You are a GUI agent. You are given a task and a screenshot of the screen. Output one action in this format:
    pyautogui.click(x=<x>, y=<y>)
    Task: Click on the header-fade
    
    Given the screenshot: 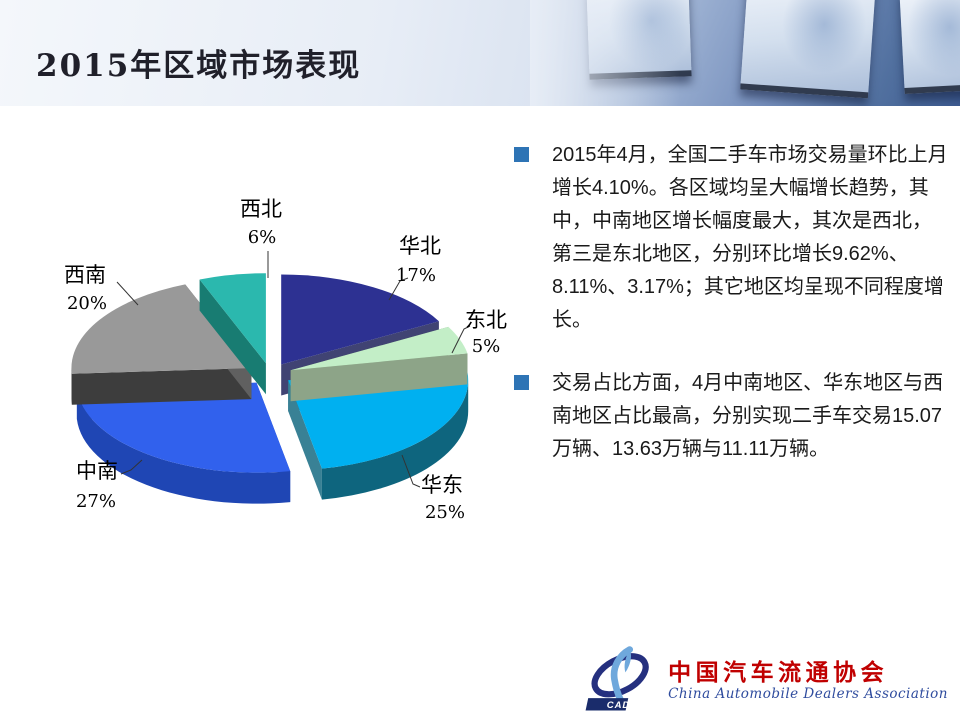 What is the action you would take?
    pyautogui.click(x=605, y=53)
    